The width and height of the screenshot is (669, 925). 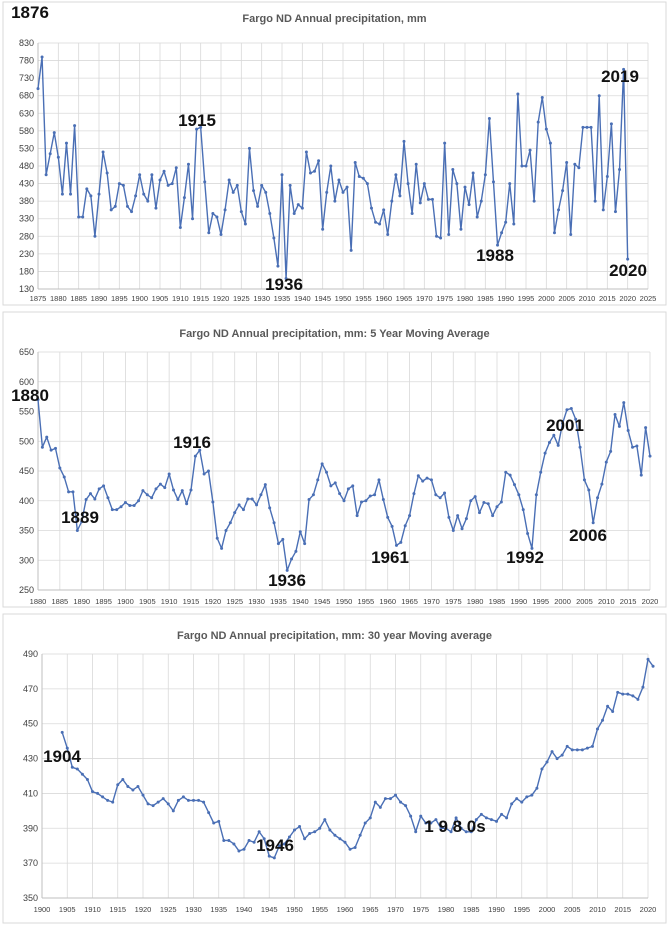 I want to click on x-tick-label: 1915, so click(x=200, y=298).